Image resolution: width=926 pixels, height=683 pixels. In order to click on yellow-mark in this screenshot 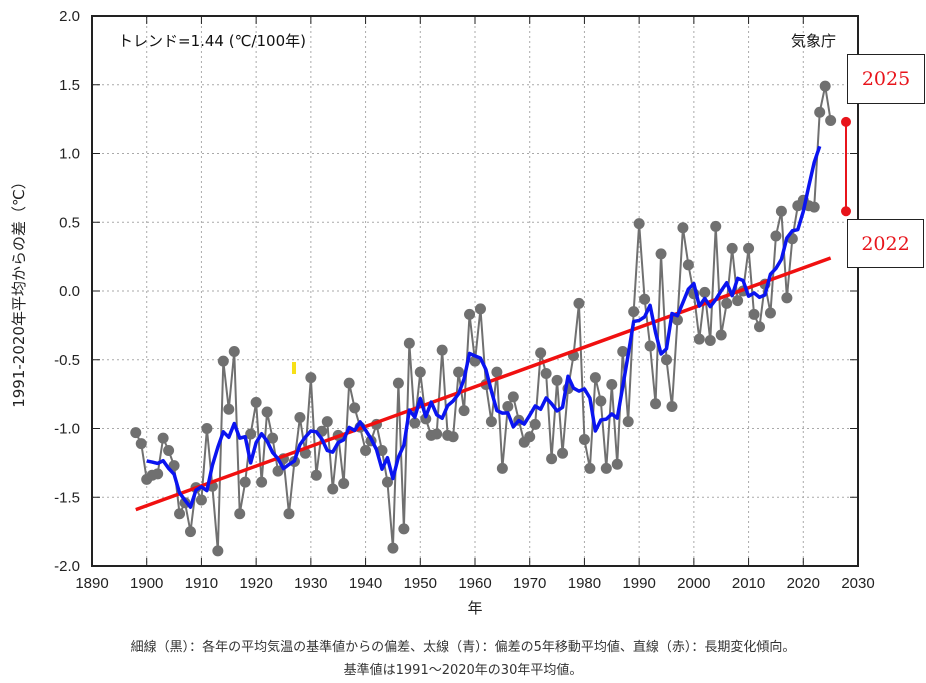, I will do `click(294, 368)`.